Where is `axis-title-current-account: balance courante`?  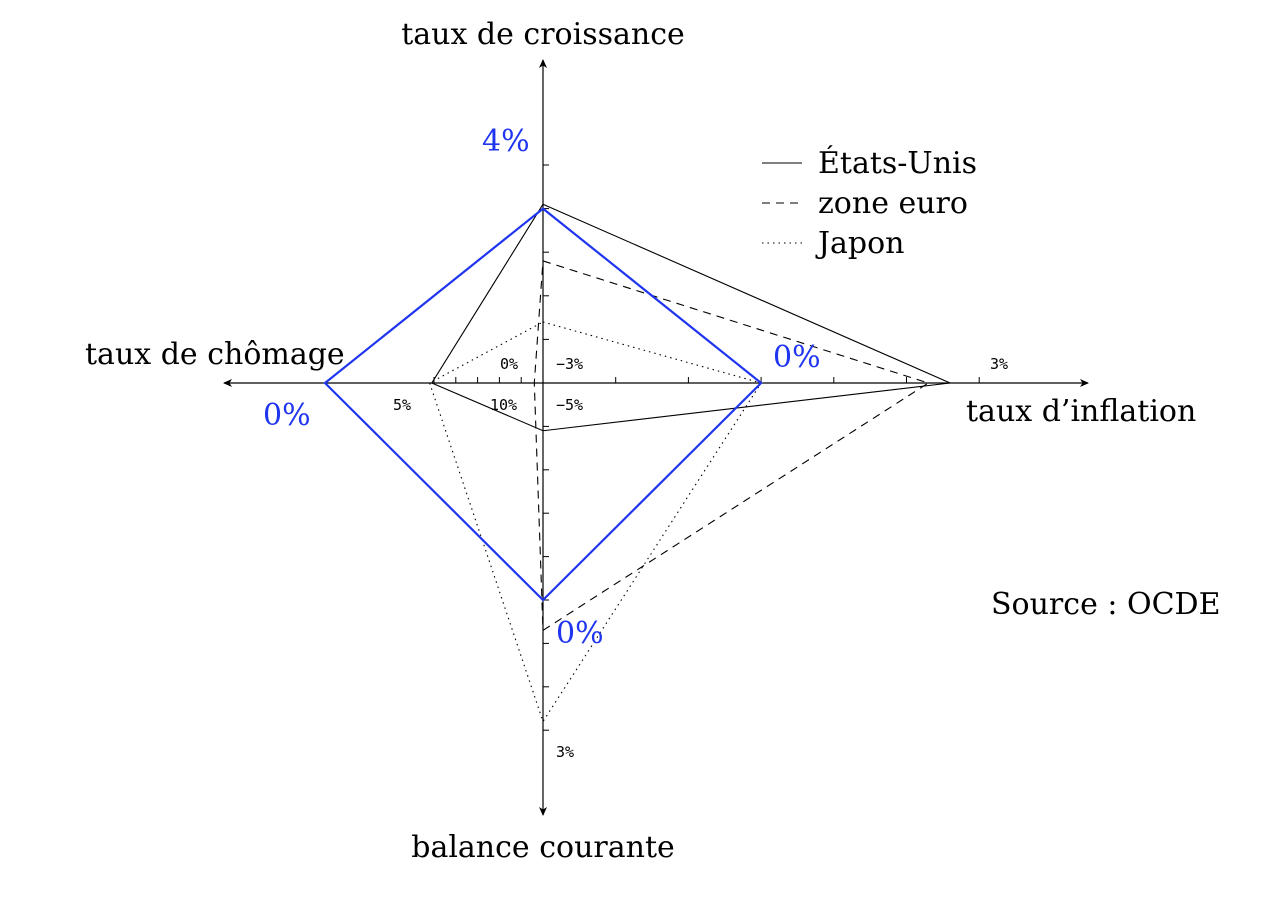 axis-title-current-account: balance courante is located at coordinates (543, 847).